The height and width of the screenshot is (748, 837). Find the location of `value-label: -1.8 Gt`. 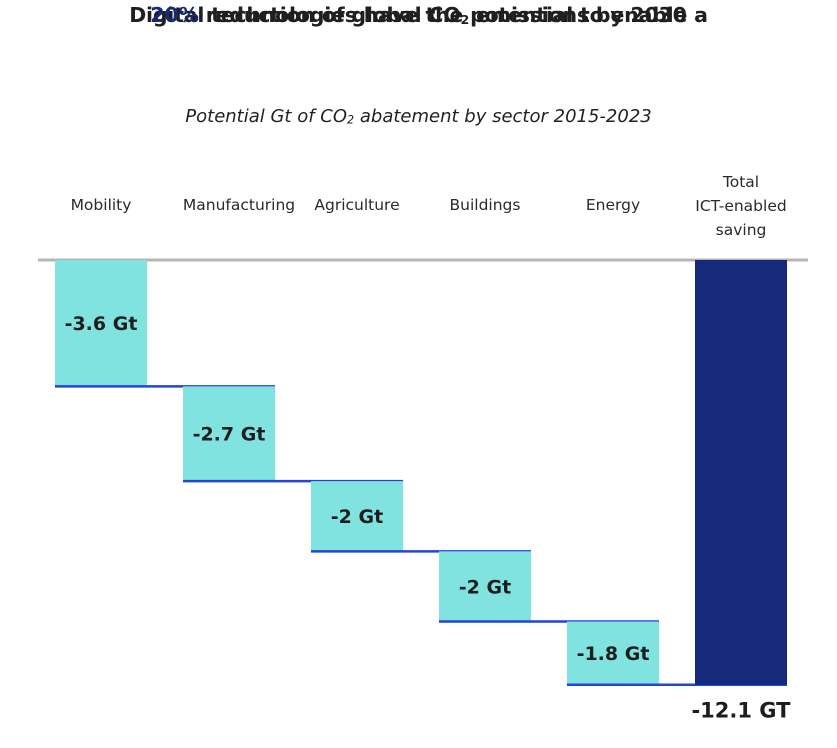

value-label: -1.8 Gt is located at coordinates (613, 654).